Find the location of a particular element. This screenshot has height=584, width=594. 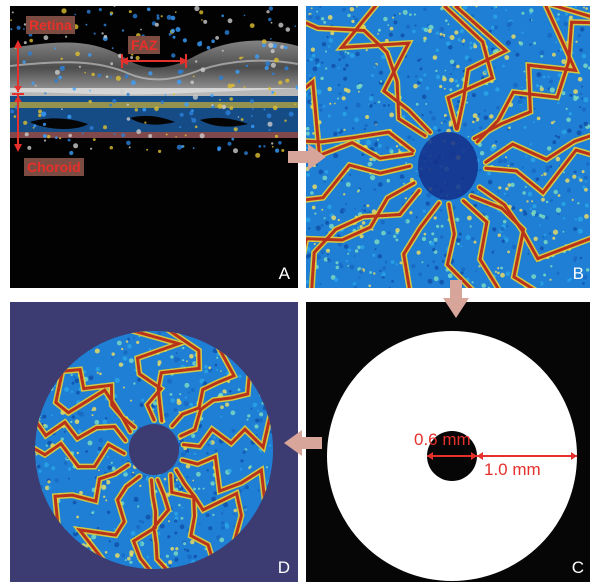

ring-width-label: 1.0 mm is located at coordinates (512, 469).